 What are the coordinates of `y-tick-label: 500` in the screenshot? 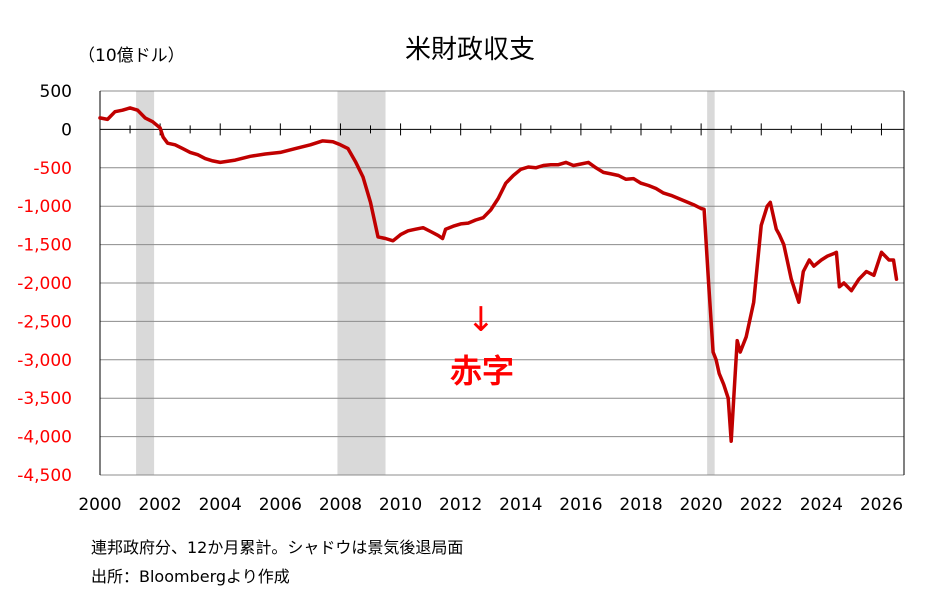 It's located at (56, 92).